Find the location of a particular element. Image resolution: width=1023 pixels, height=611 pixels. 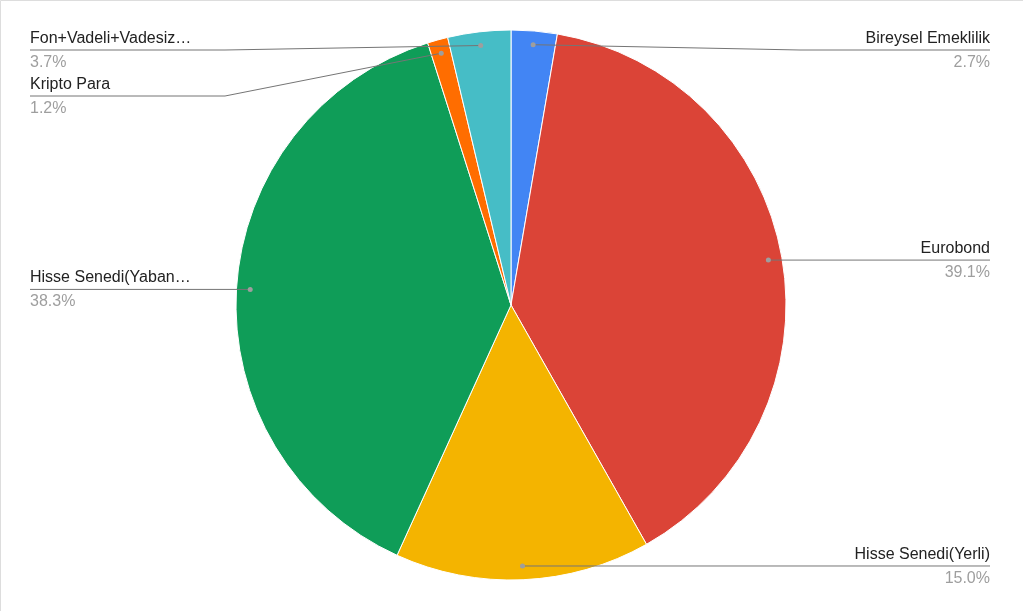

data-label: 2.7% is located at coordinates (971, 61).